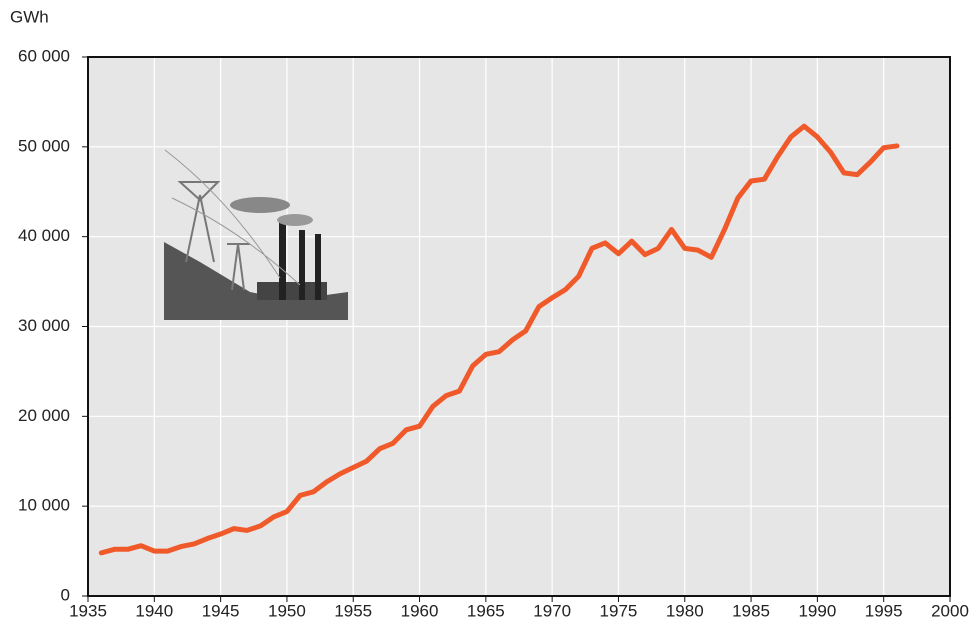 The width and height of the screenshot is (976, 626). Describe the element at coordinates (221, 610) in the screenshot. I see `x-tick-label: 1945` at that location.